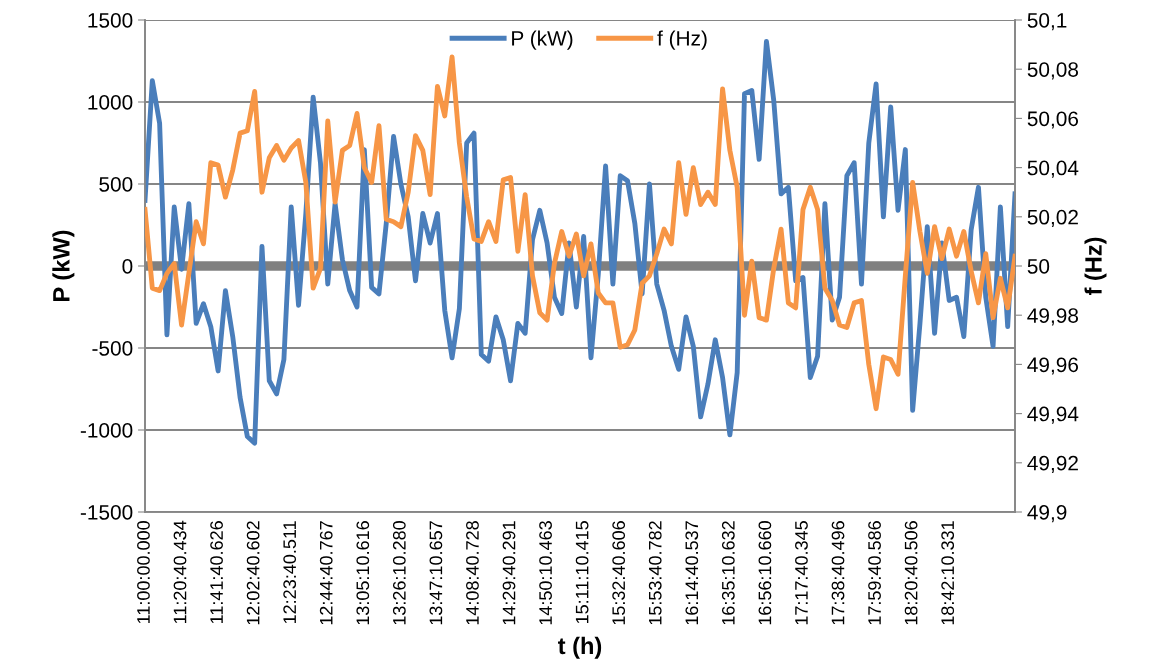 The width and height of the screenshot is (1157, 661). What do you see at coordinates (911, 573) in the screenshot?
I see `x-tick-label: 18:20:40.506` at bounding box center [911, 573].